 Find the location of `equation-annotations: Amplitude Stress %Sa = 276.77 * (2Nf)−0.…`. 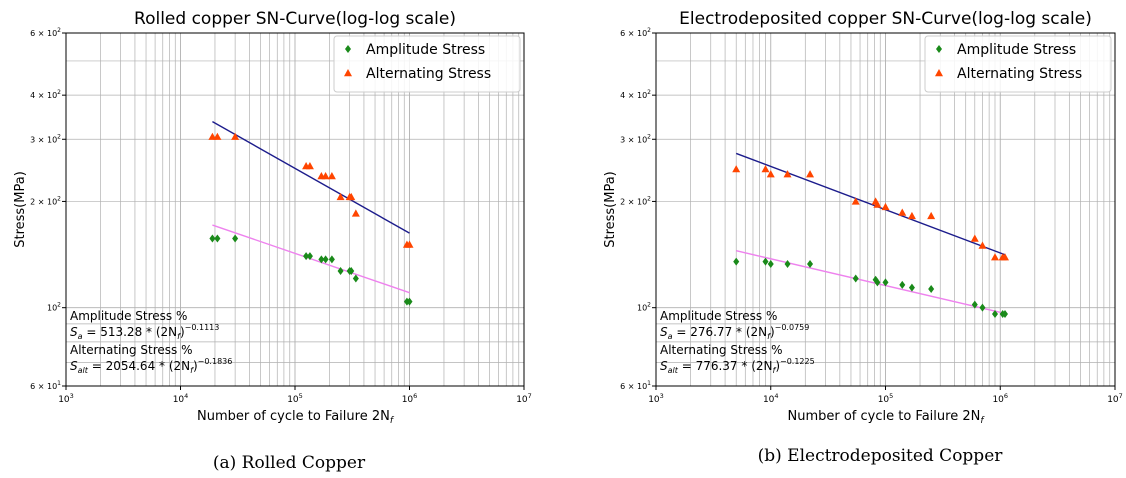

equation-annotations: Amplitude Stress %Sa = 276.77 * (2Nf)−0.… is located at coordinates (737, 342).